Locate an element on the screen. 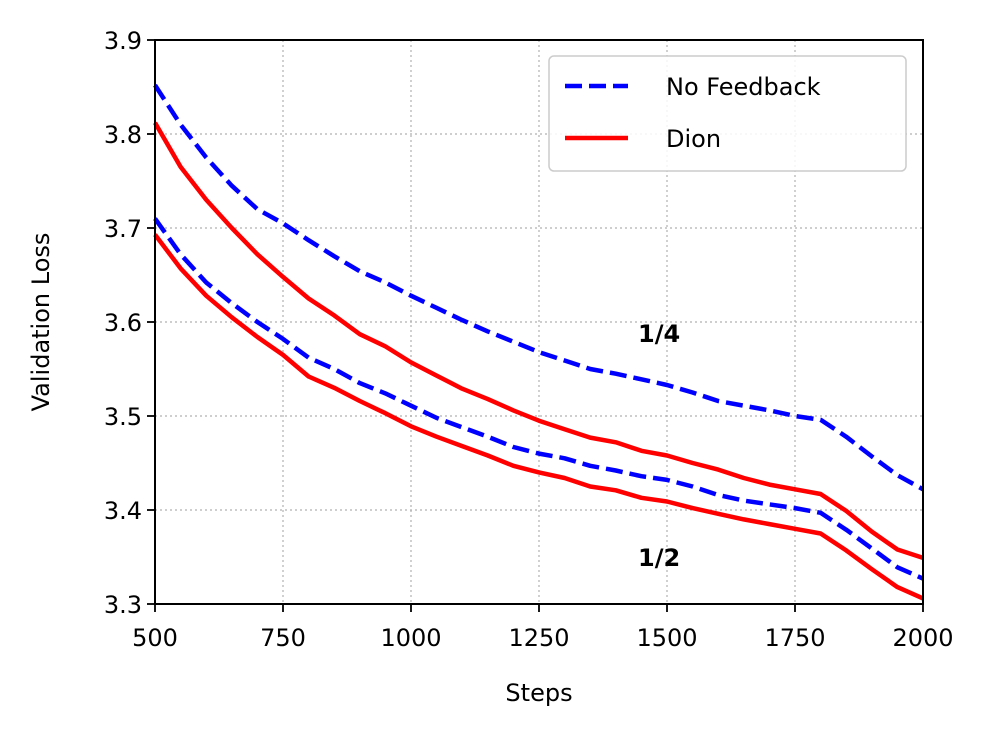 Image resolution: width=995 pixels, height=737 pixels. x-tick-label: 1000 is located at coordinates (410, 638).